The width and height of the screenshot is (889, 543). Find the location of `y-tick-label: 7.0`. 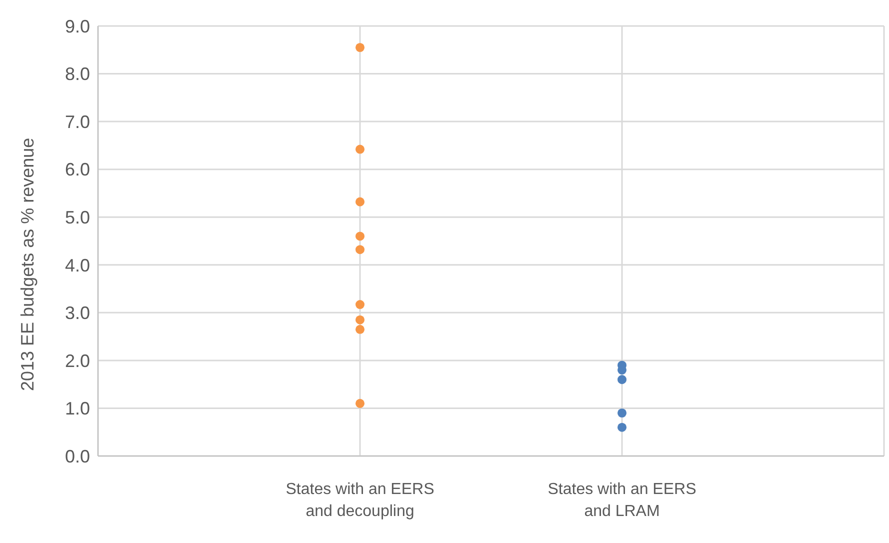

y-tick-label: 7.0 is located at coordinates (77, 122).